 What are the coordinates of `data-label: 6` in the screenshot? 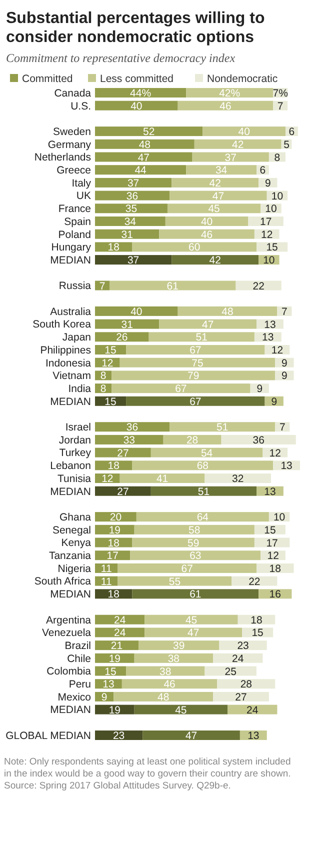 It's located at (291, 132).